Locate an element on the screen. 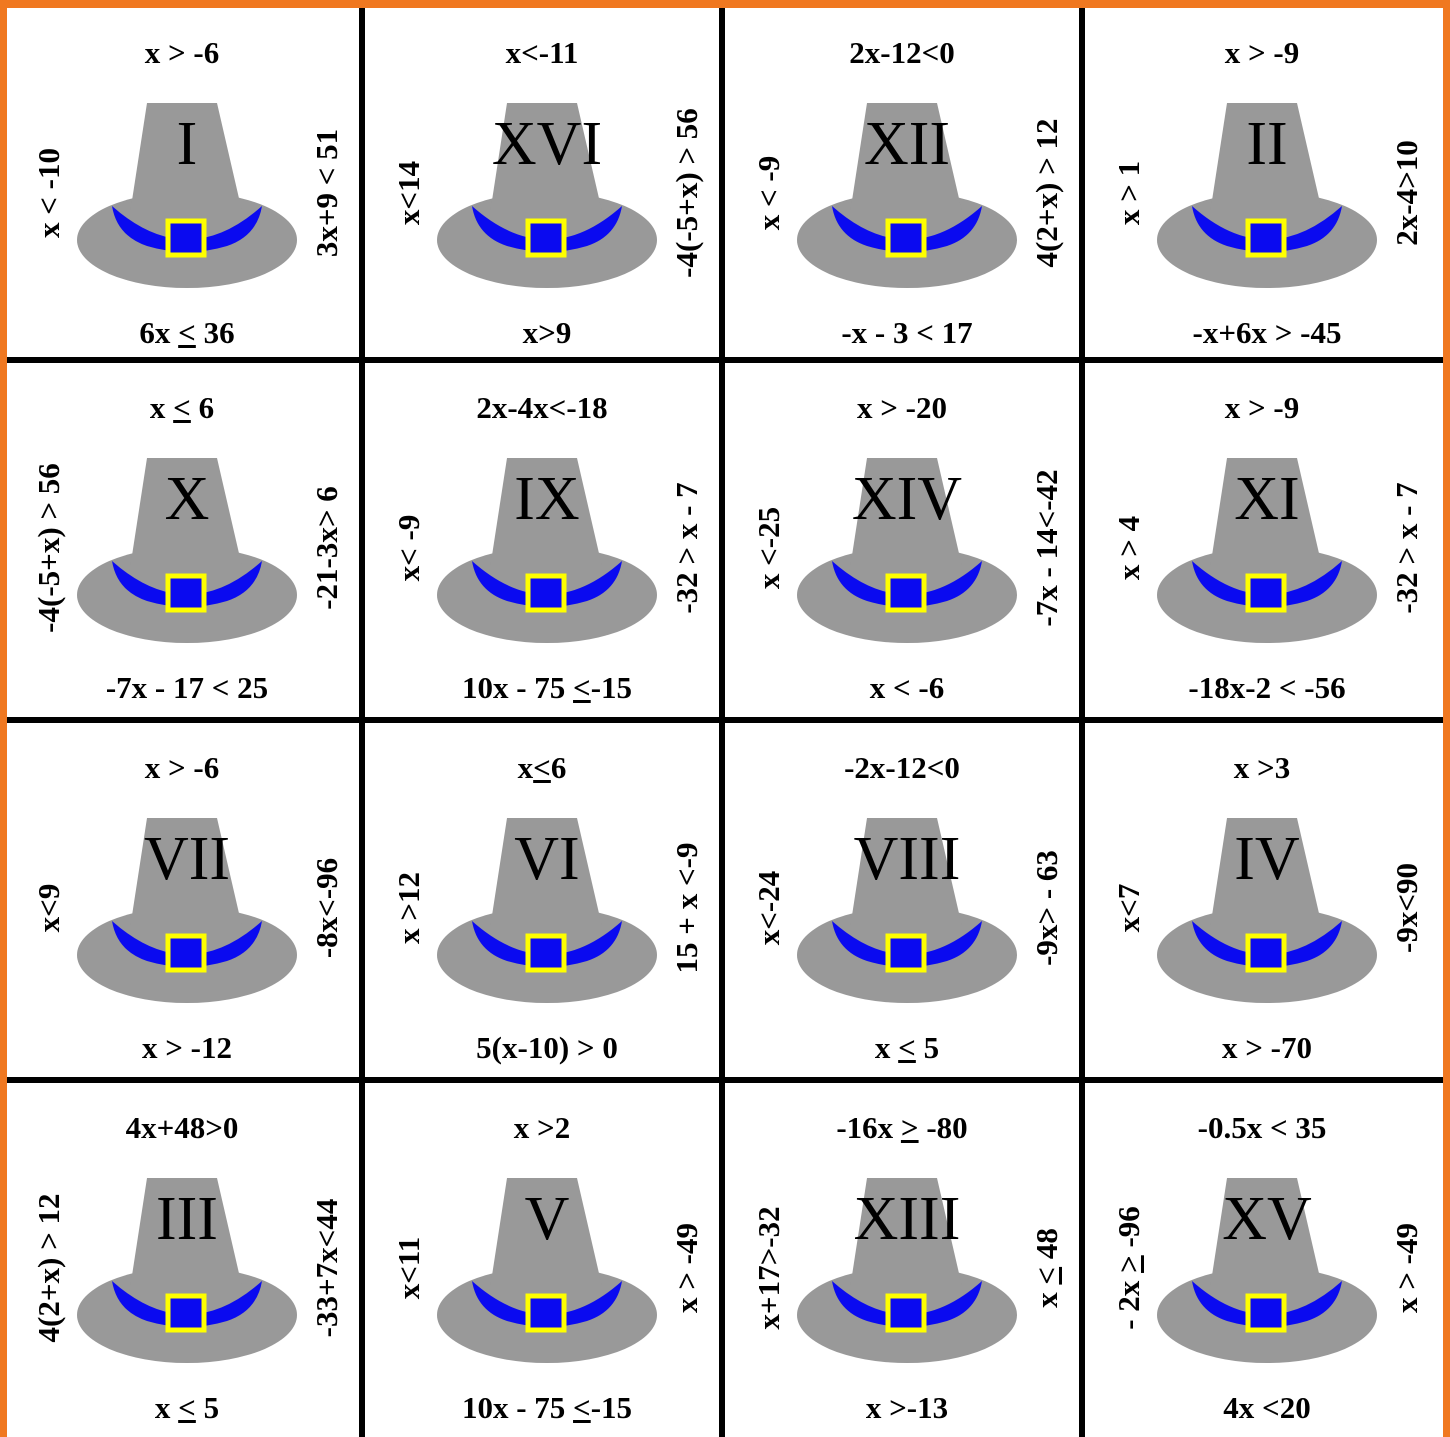 The height and width of the screenshot is (1437, 1450). underlined-symbol: > is located at coordinates (909, 1127).